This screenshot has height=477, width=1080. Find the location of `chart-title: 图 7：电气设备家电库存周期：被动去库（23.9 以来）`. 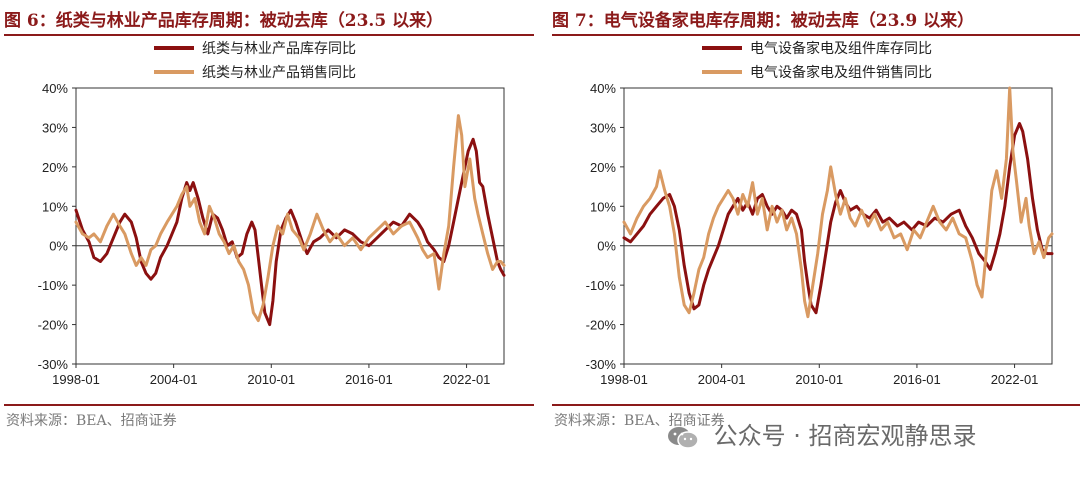

chart-title: 图 7：电气设备家电库存周期：被动去库（23.9 以来） is located at coordinates (763, 21).